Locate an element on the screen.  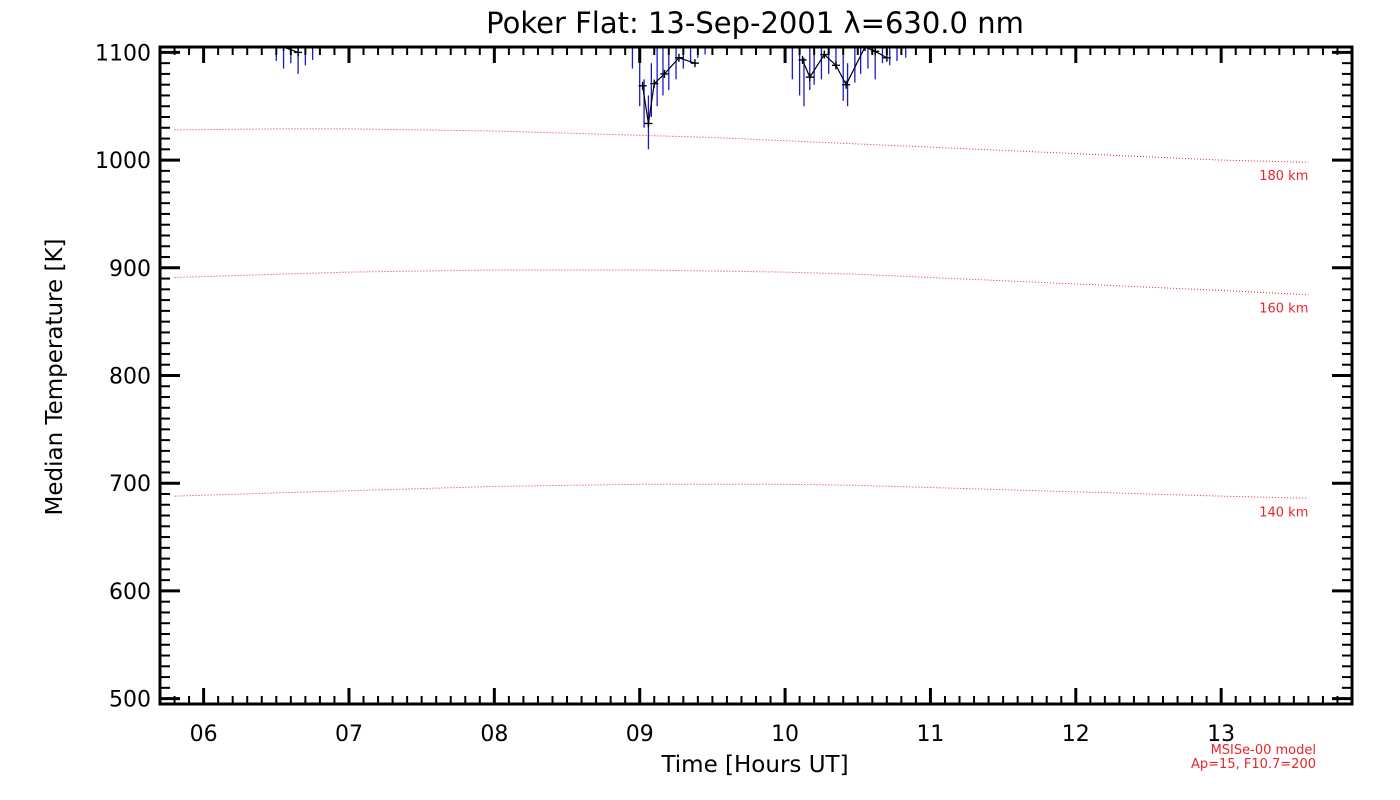
x-tick-label: 10 is located at coordinates (785, 734).